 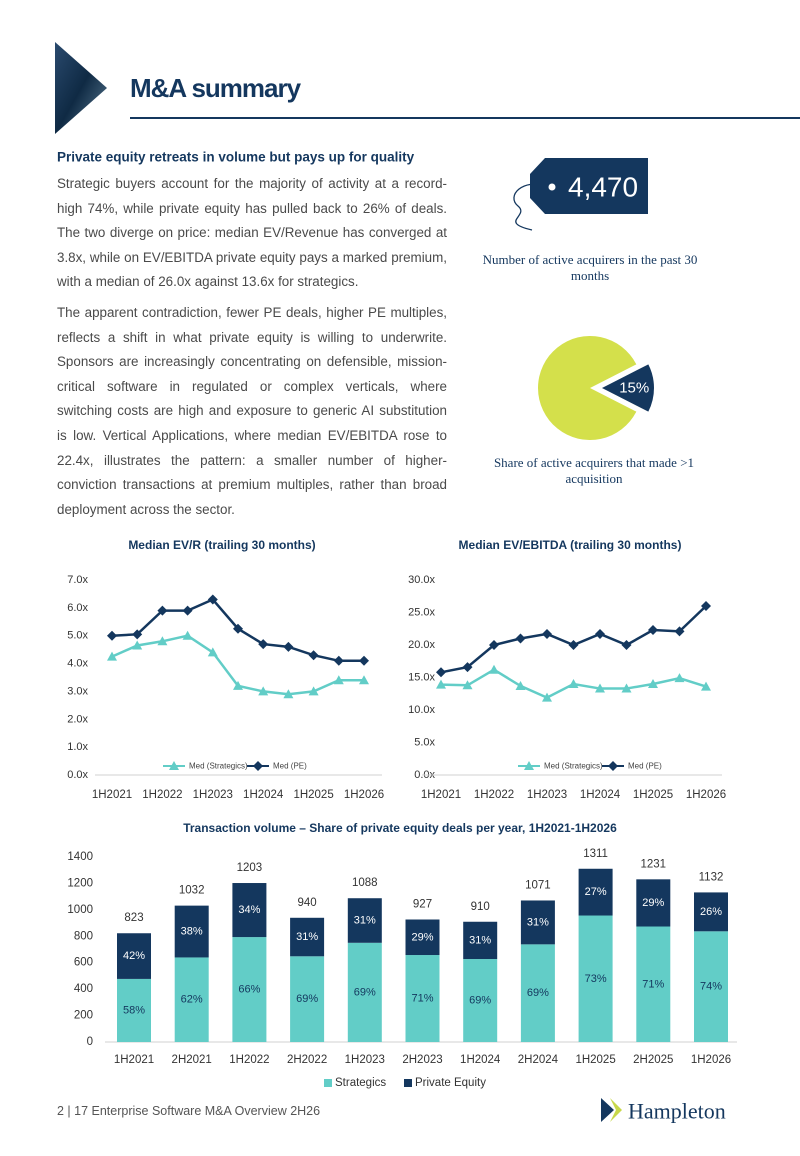 I want to click on bar-total-label: 1132, so click(x=711, y=877).